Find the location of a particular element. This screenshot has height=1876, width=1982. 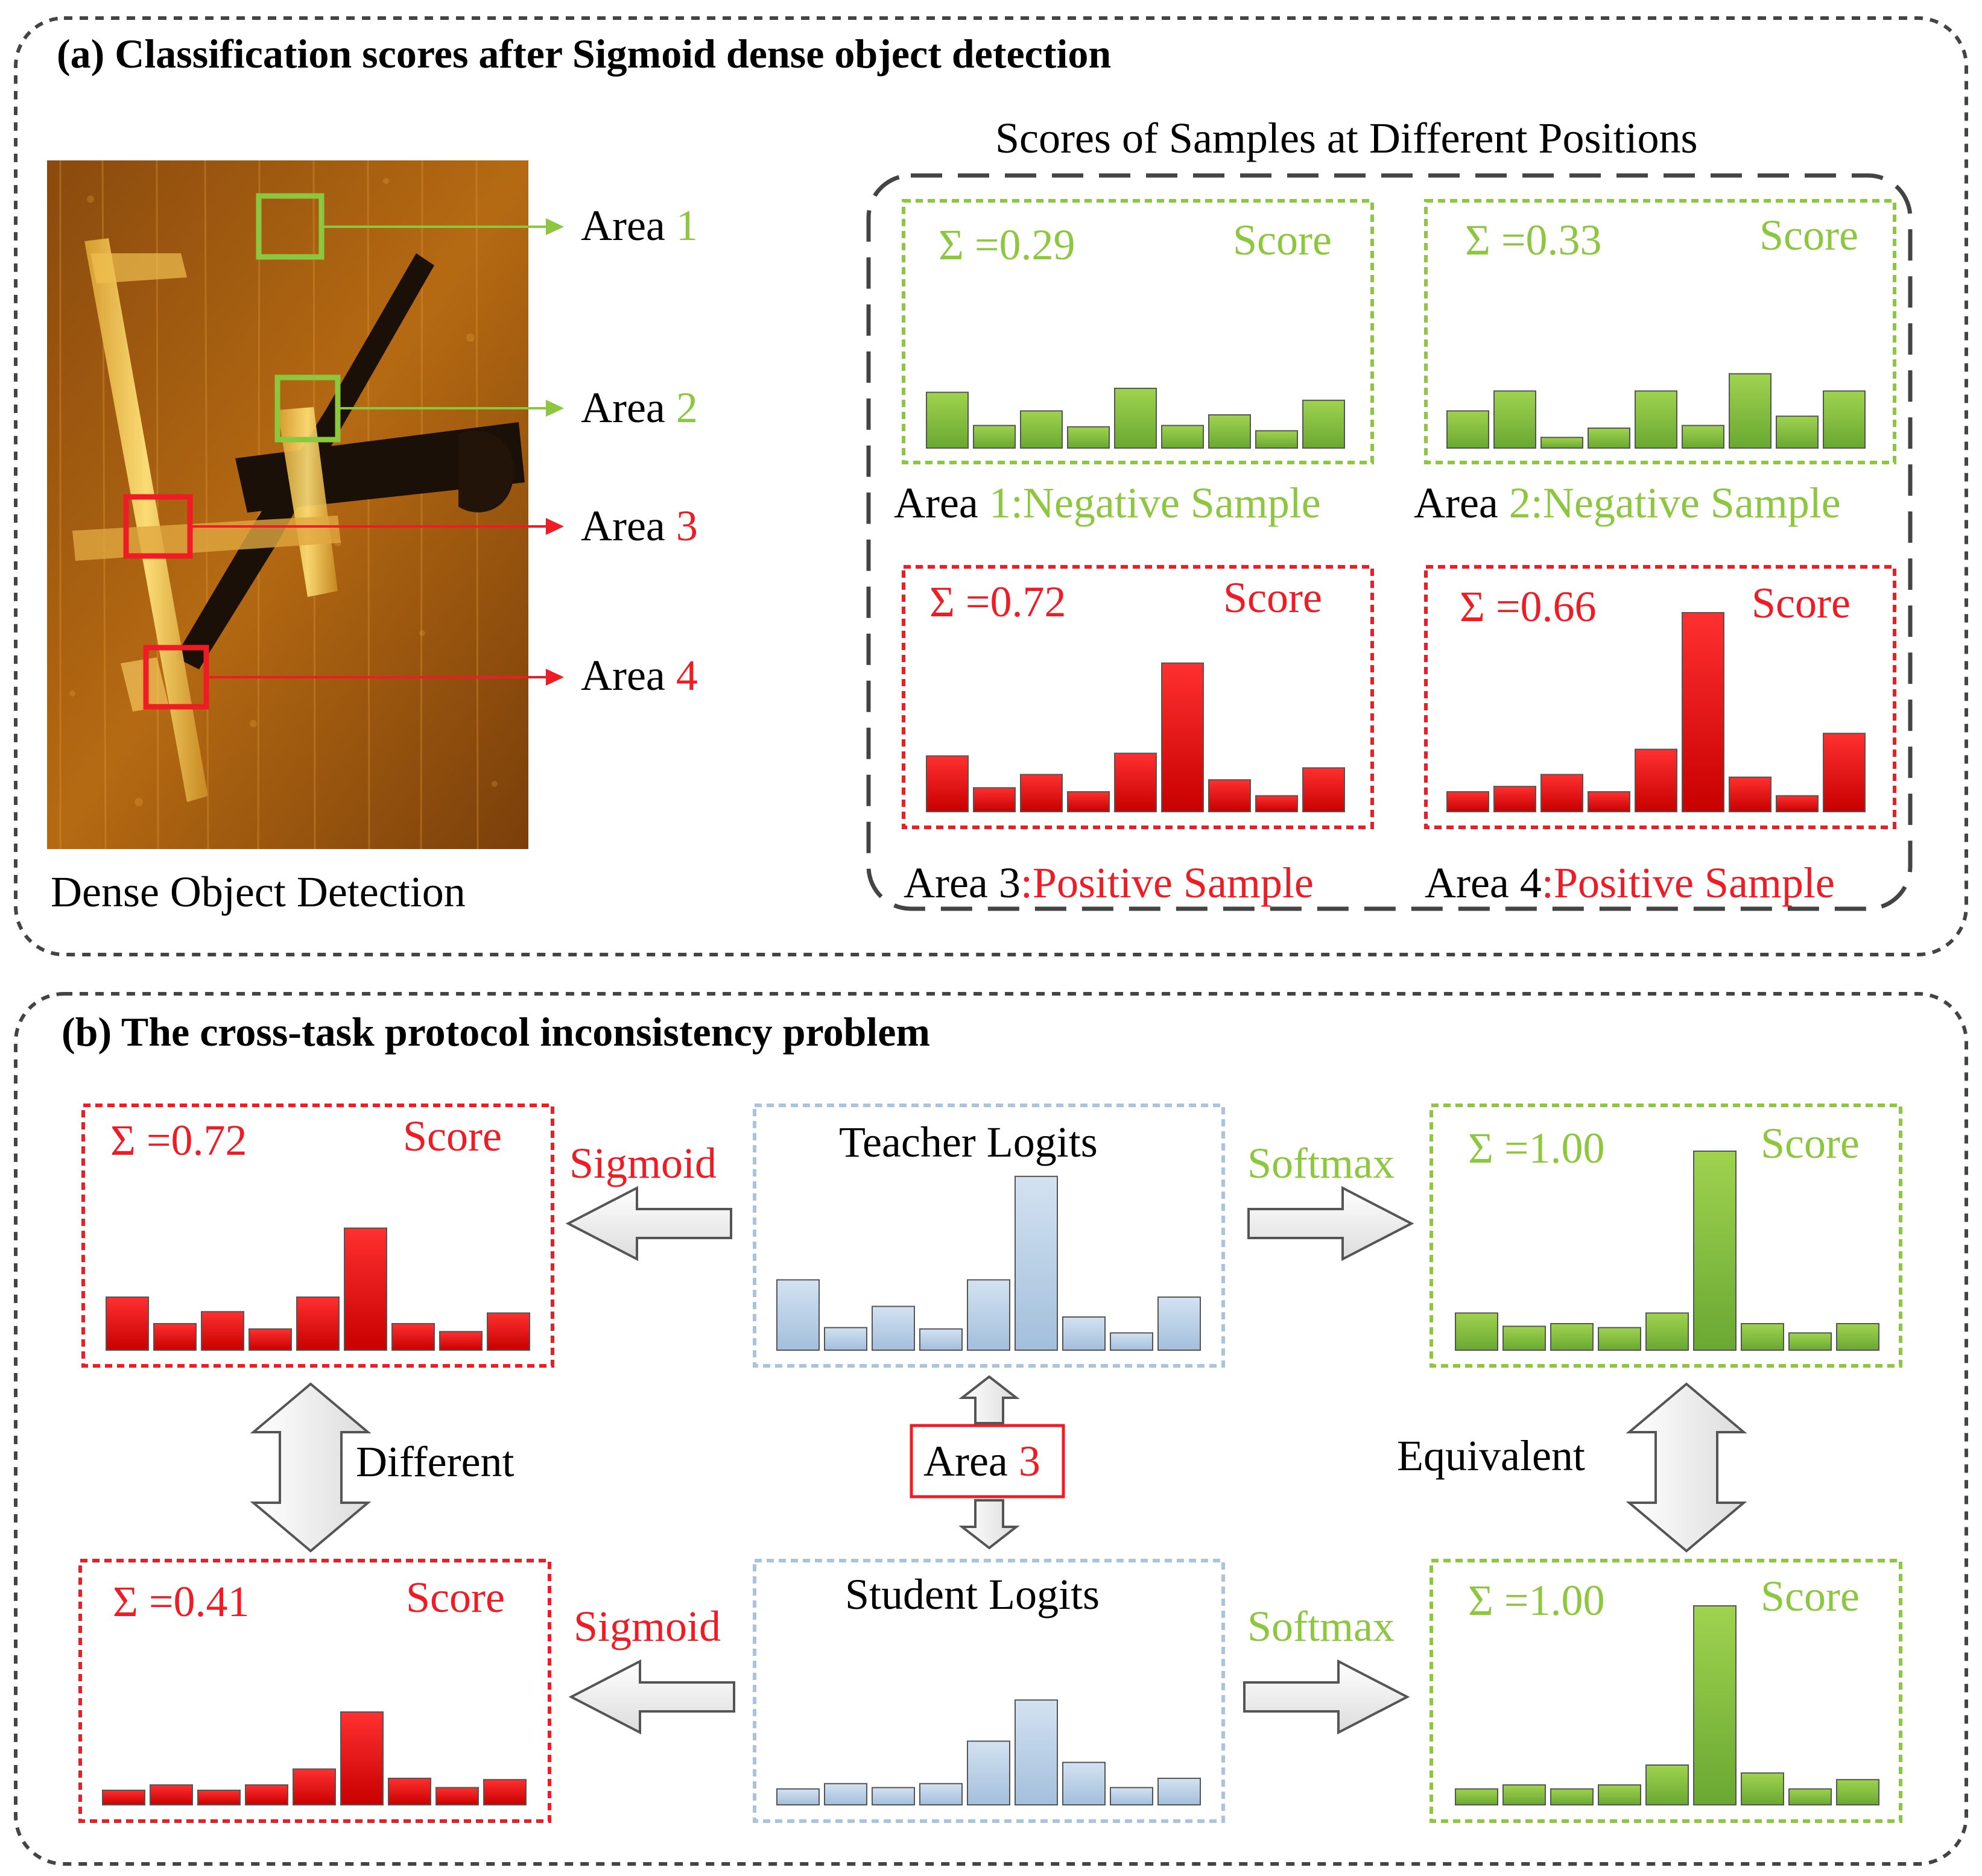

equivalent-label: Equivalent is located at coordinates (1491, 1456).